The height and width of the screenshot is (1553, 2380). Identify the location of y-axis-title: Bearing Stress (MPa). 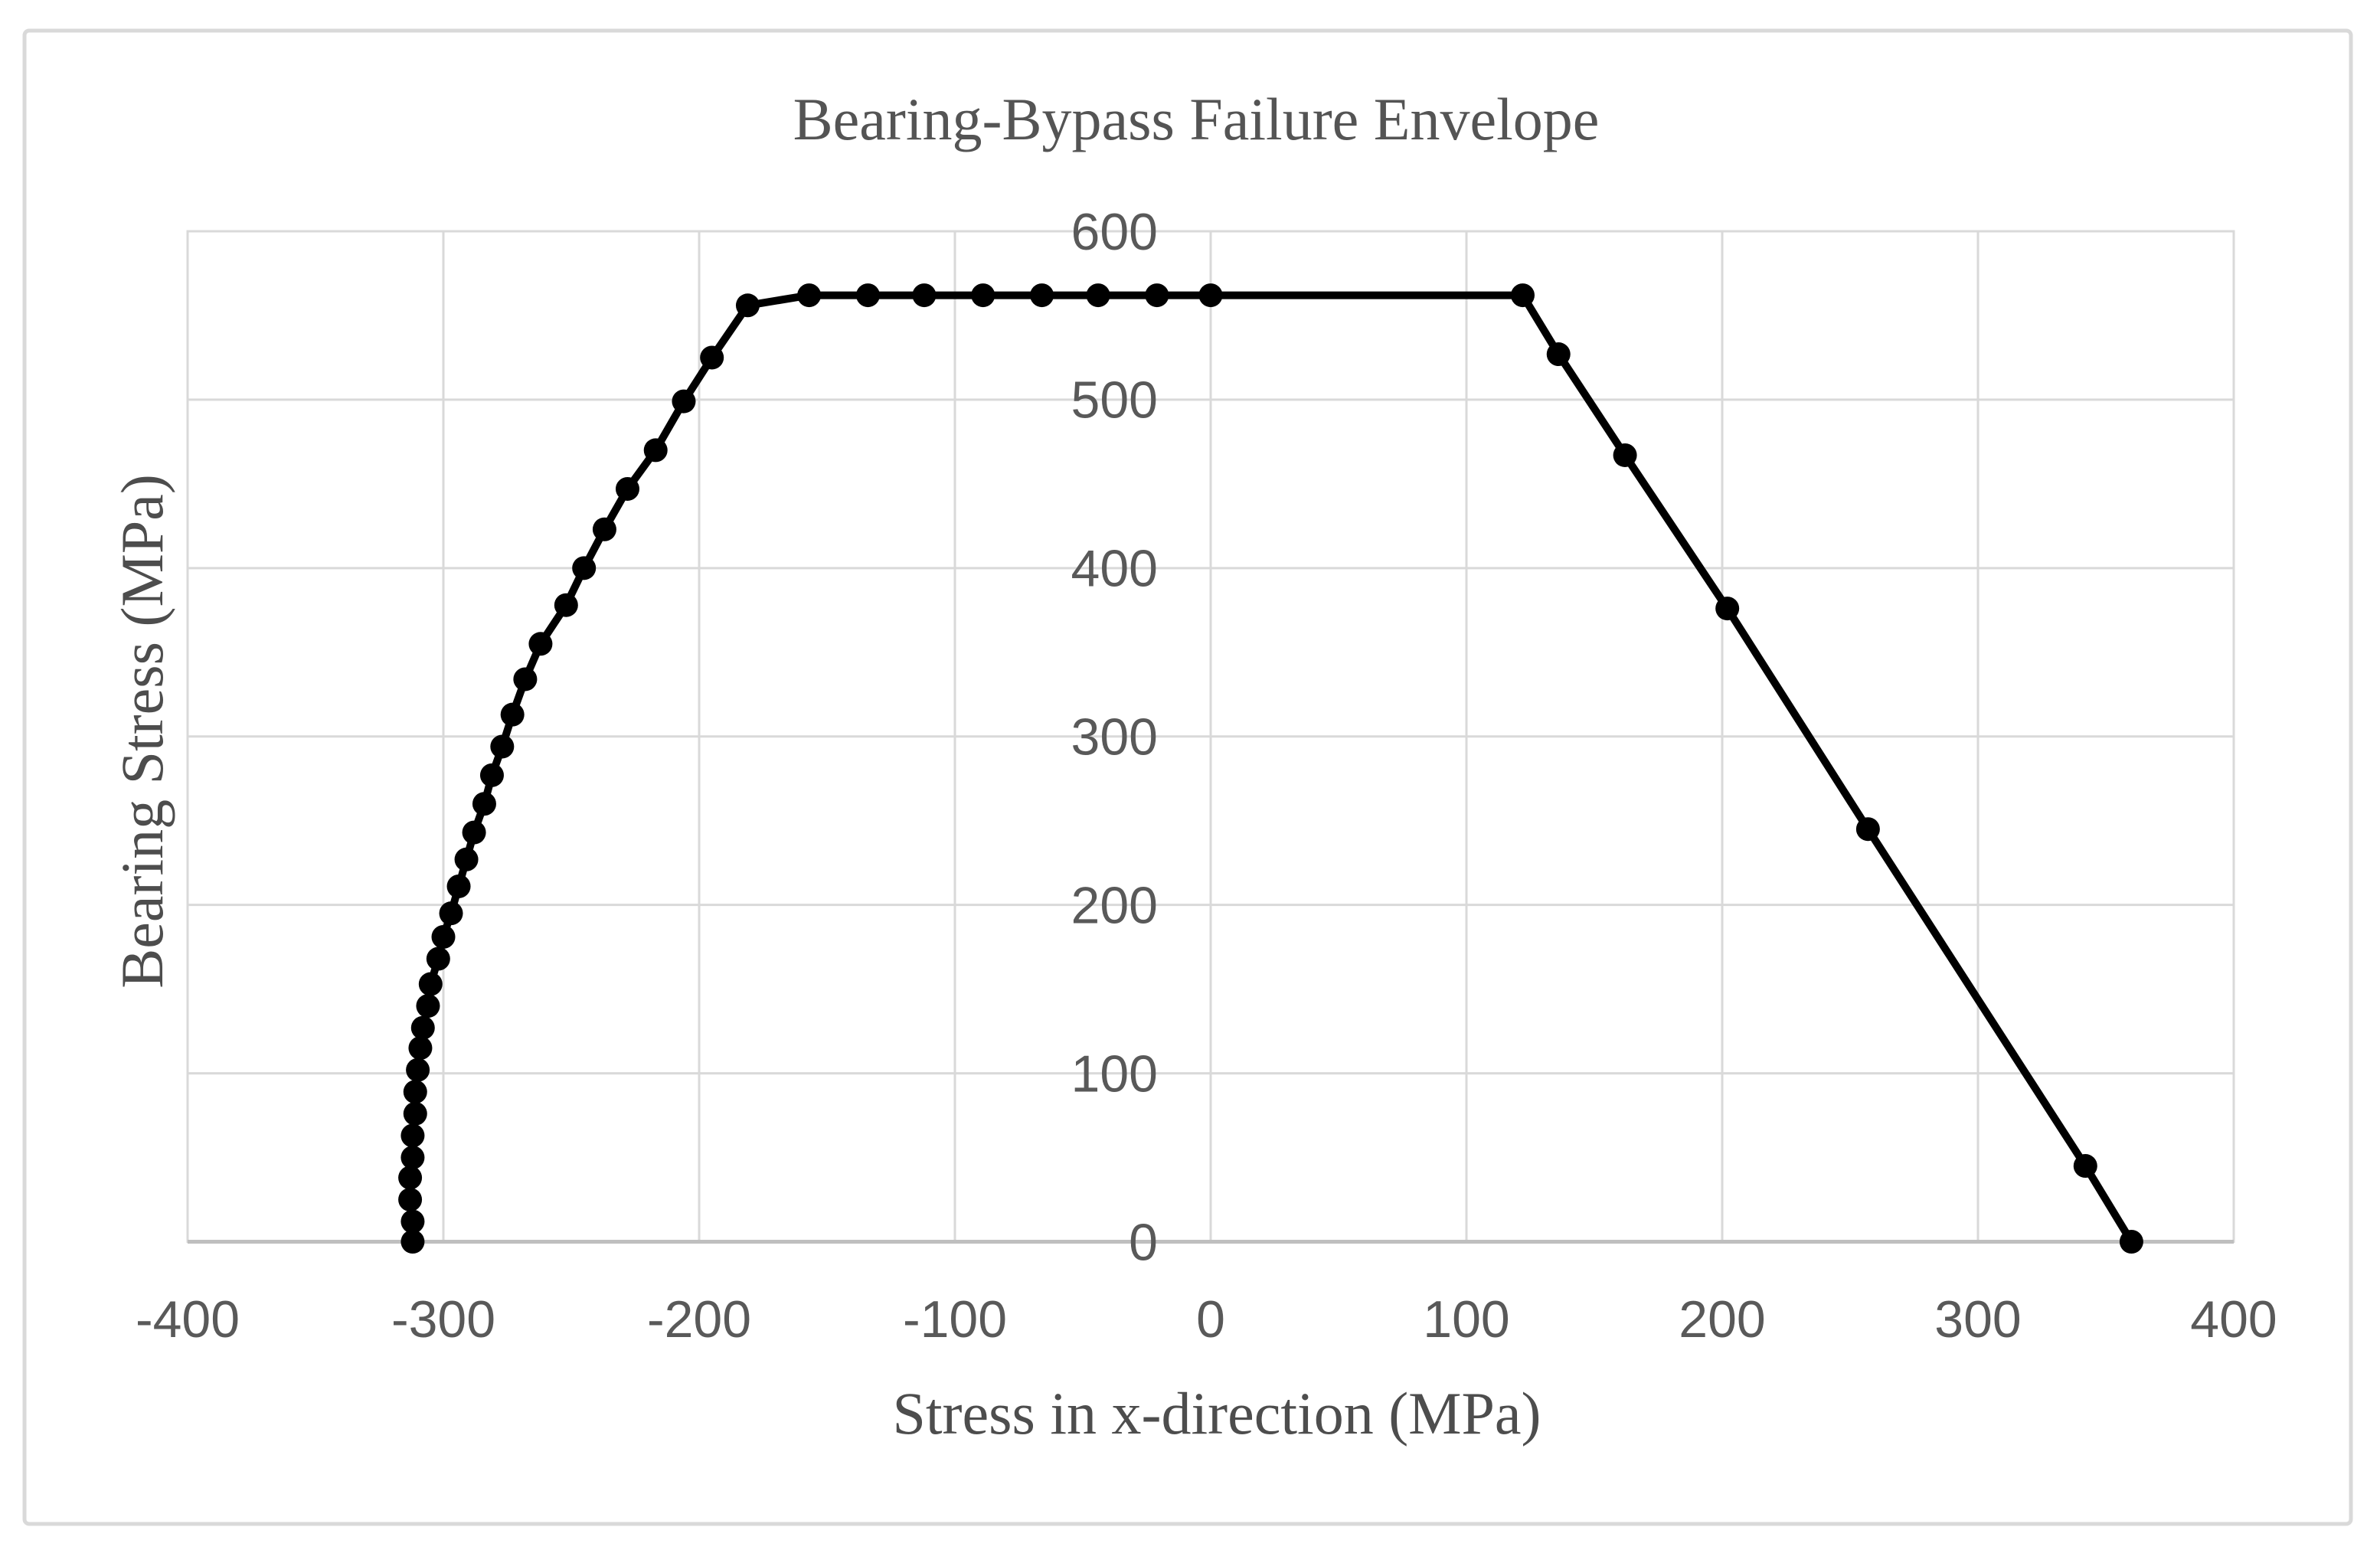
(142, 731).